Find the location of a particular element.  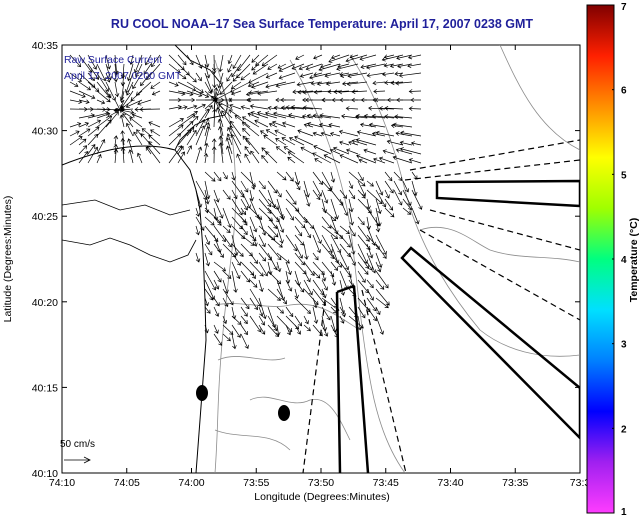

legend-line-1: Raw Surface Current is located at coordinates (113, 60).